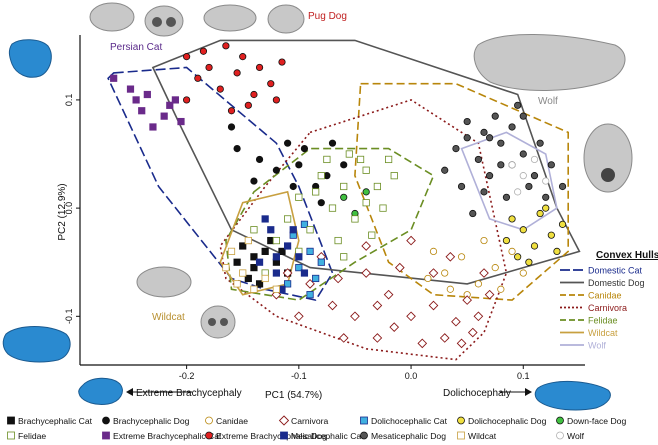 The width and height of the screenshot is (658, 445). I want to click on legend-label: Wolf, so click(576, 436).